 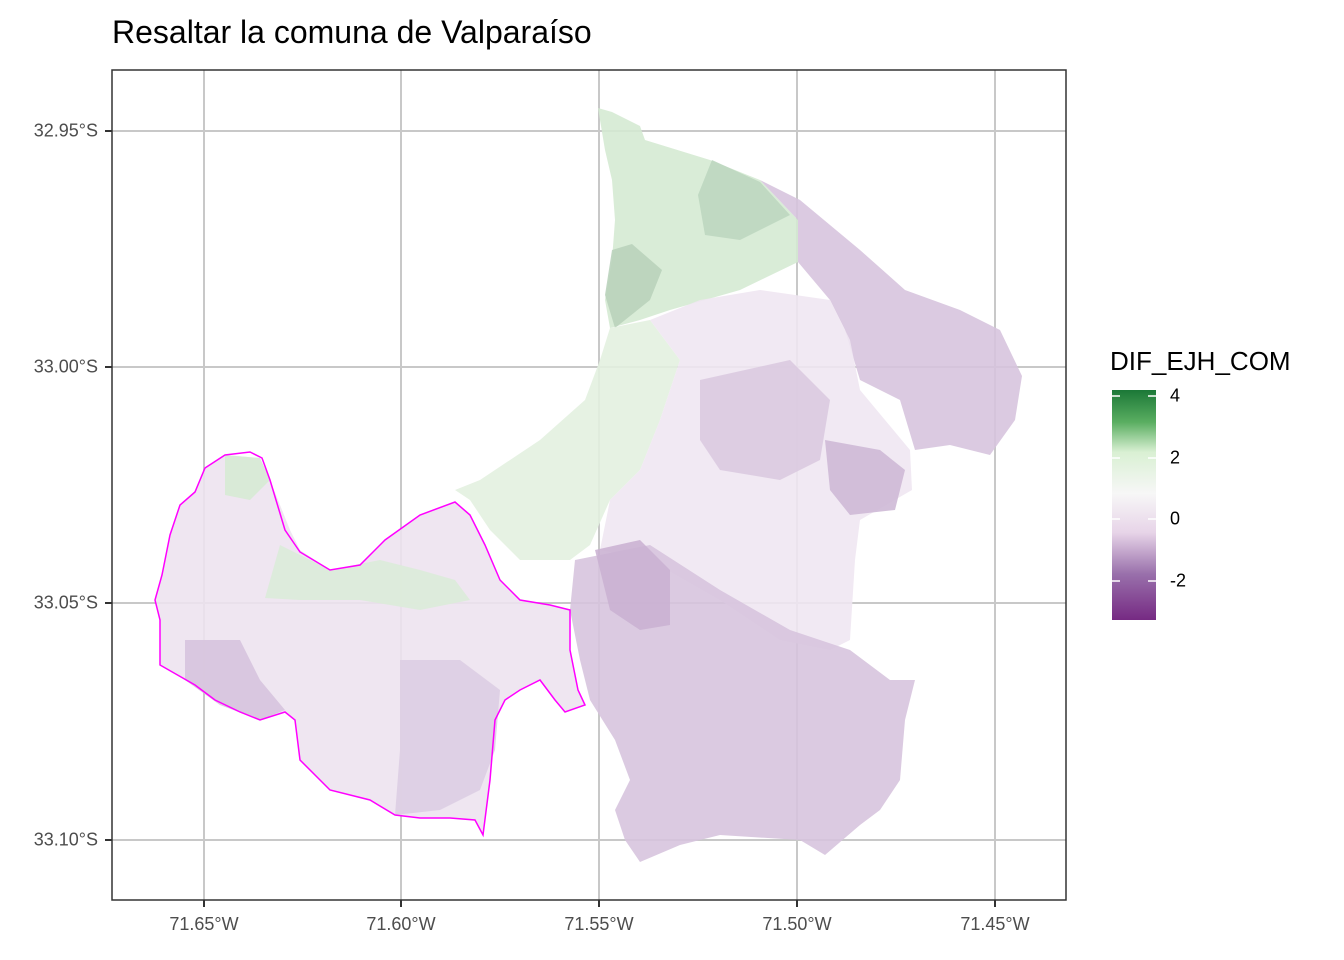 What do you see at coordinates (65, 839) in the screenshot?
I see `y-tick-label: 33.10°S` at bounding box center [65, 839].